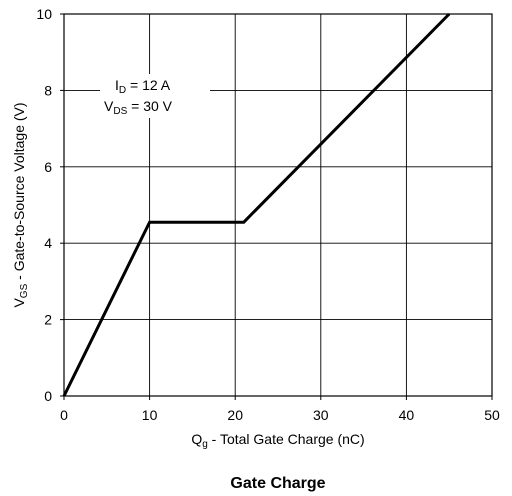 The image size is (512, 496). What do you see at coordinates (20, 204) in the screenshot?
I see `y-axis-label: VGS - Gate-to-Source Voltage (V)` at bounding box center [20, 204].